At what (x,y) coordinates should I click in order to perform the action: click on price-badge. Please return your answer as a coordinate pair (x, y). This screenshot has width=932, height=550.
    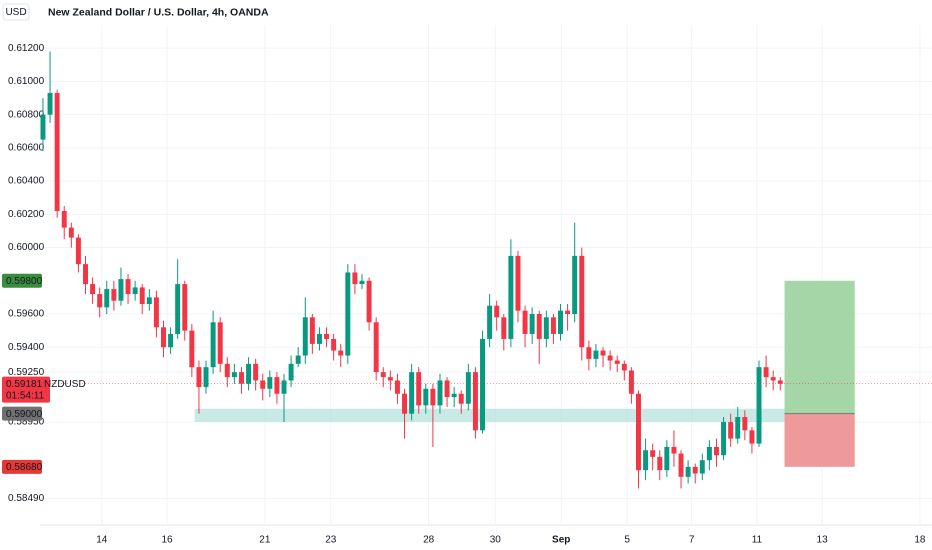
    Looking at the image, I should click on (22, 413).